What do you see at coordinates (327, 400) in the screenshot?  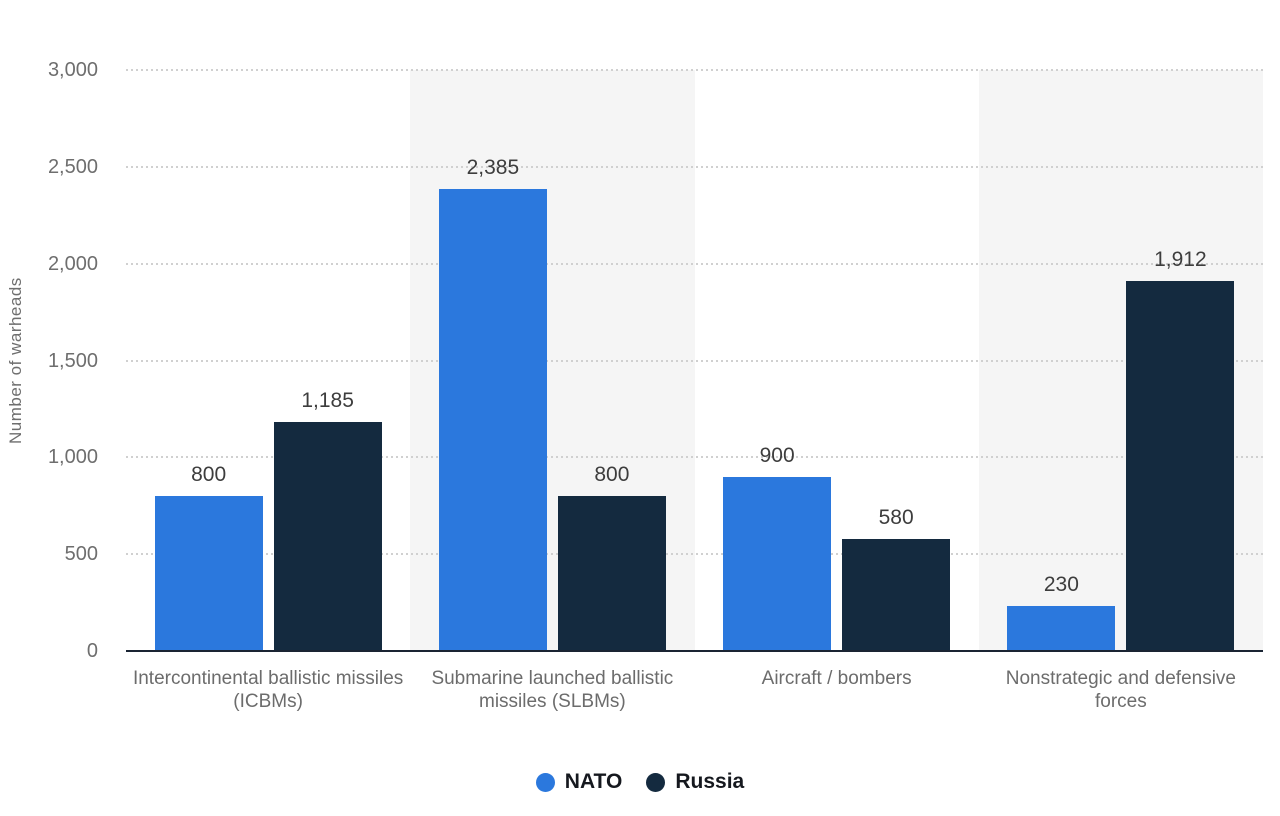 I see `value-label-russia-0: 1,185` at bounding box center [327, 400].